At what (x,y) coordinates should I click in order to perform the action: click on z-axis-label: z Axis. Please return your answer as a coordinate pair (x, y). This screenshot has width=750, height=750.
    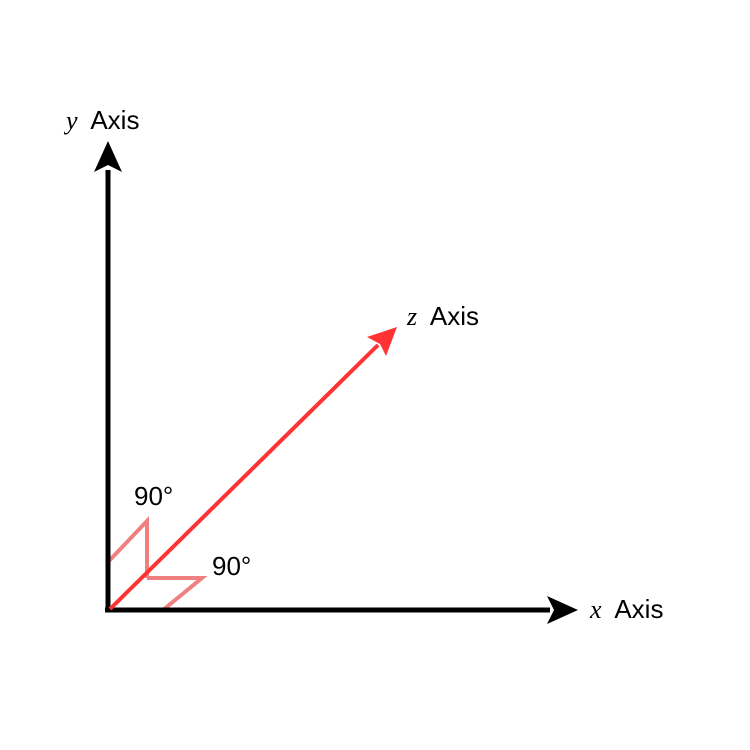
    Looking at the image, I should click on (442, 316).